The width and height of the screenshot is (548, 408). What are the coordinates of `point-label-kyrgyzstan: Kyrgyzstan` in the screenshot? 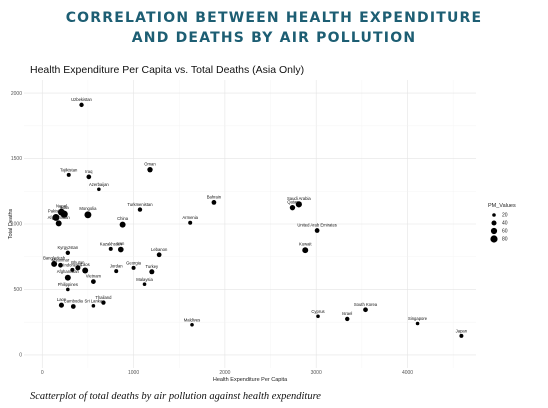 It's located at (67, 247).